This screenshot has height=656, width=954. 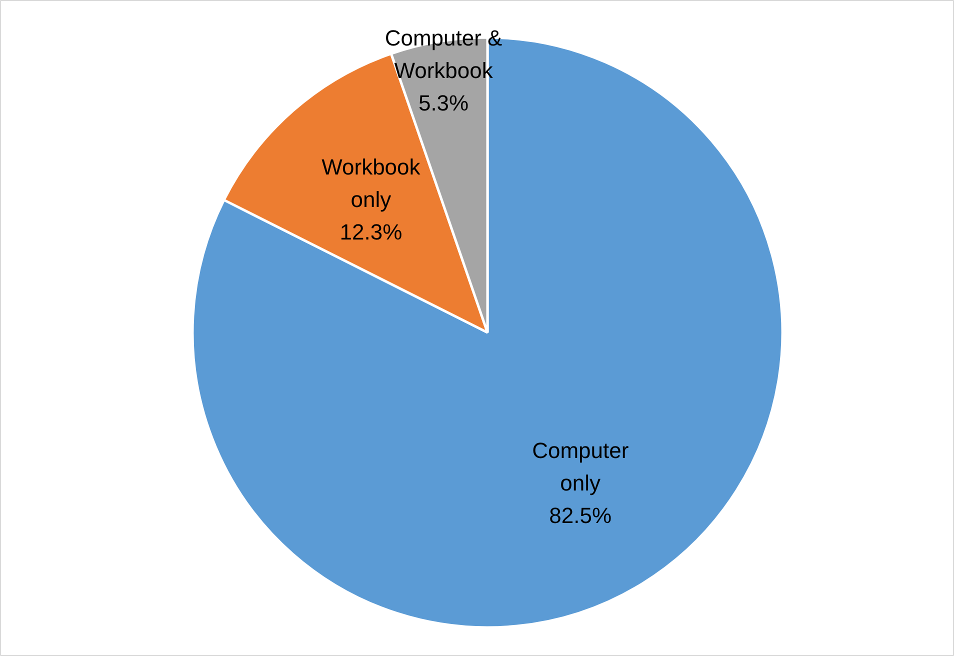 I want to click on slice-label: Computer & Workbook, so click(x=443, y=55).